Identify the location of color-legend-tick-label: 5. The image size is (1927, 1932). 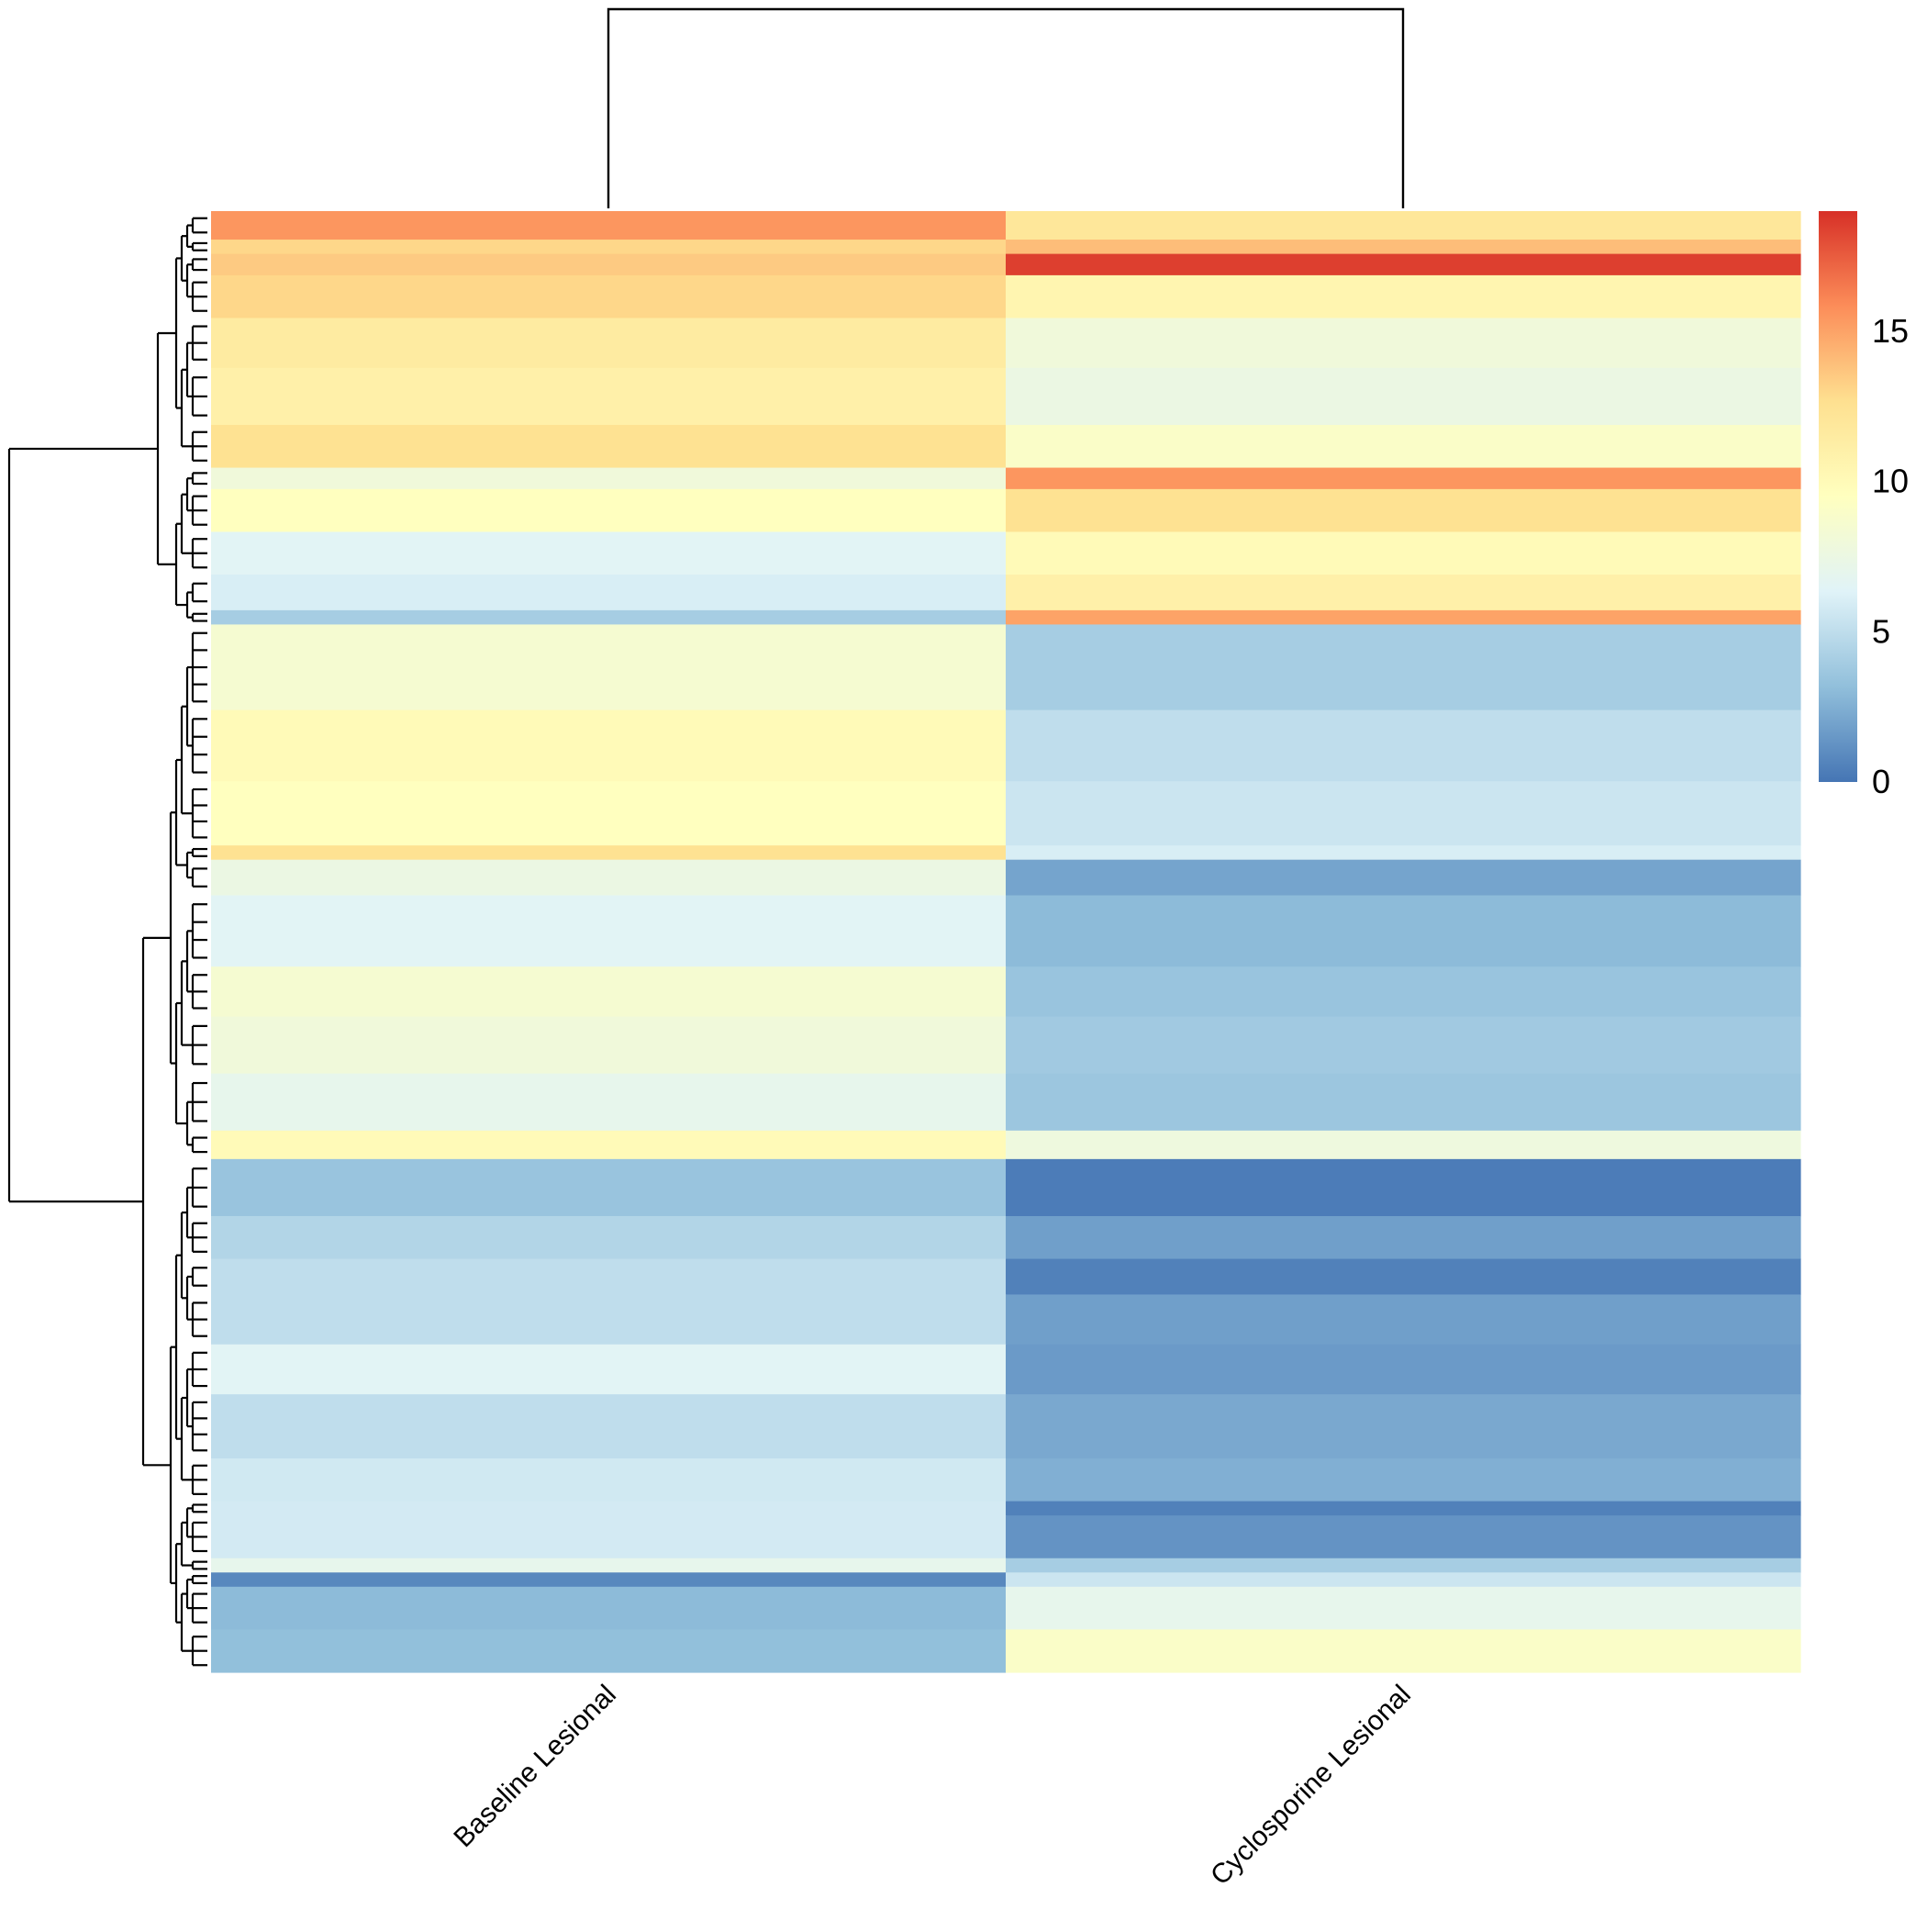
(1881, 631).